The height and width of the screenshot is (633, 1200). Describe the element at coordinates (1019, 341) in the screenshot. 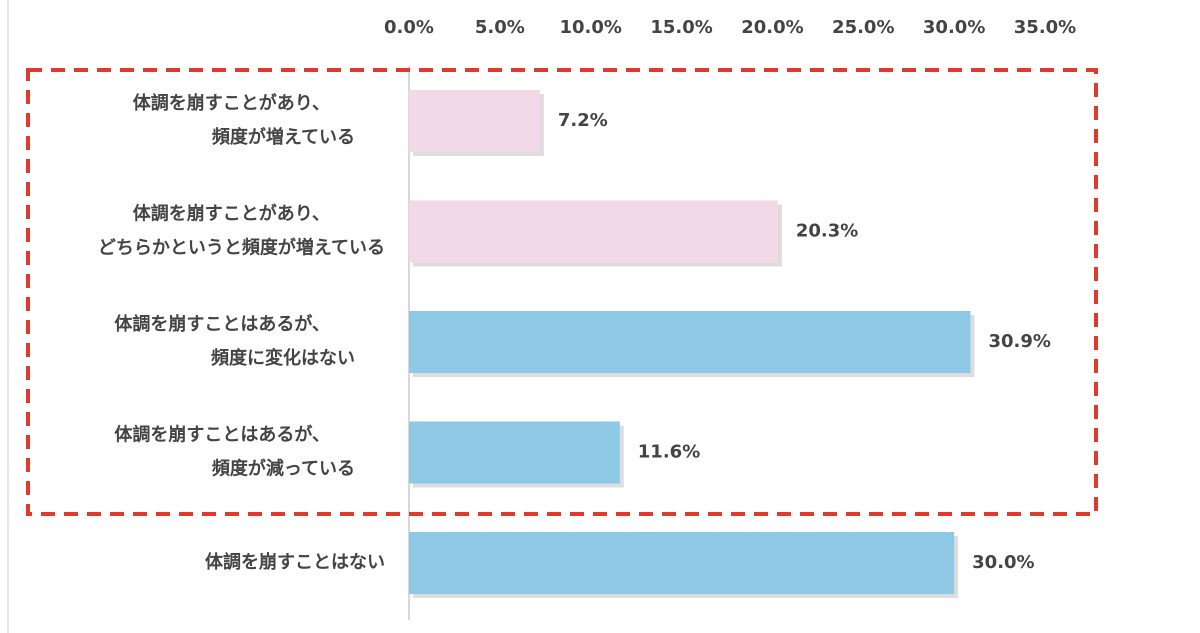

I see `value-label: 30.9%` at that location.